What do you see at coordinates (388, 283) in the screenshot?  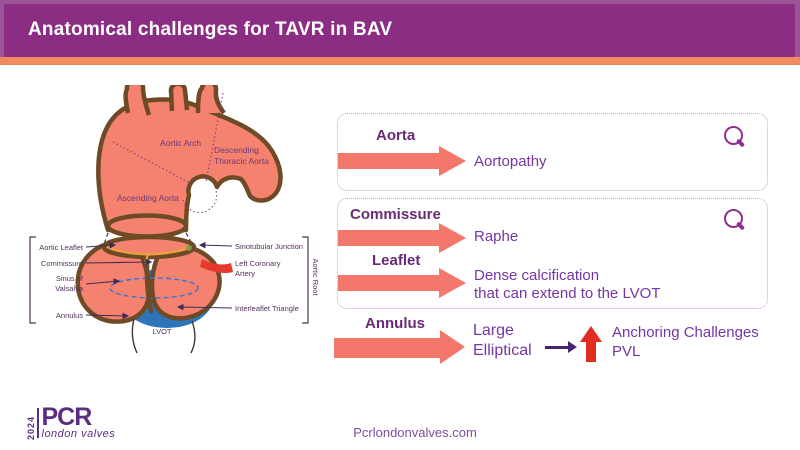 I see `leaflet-arrow` at bounding box center [388, 283].